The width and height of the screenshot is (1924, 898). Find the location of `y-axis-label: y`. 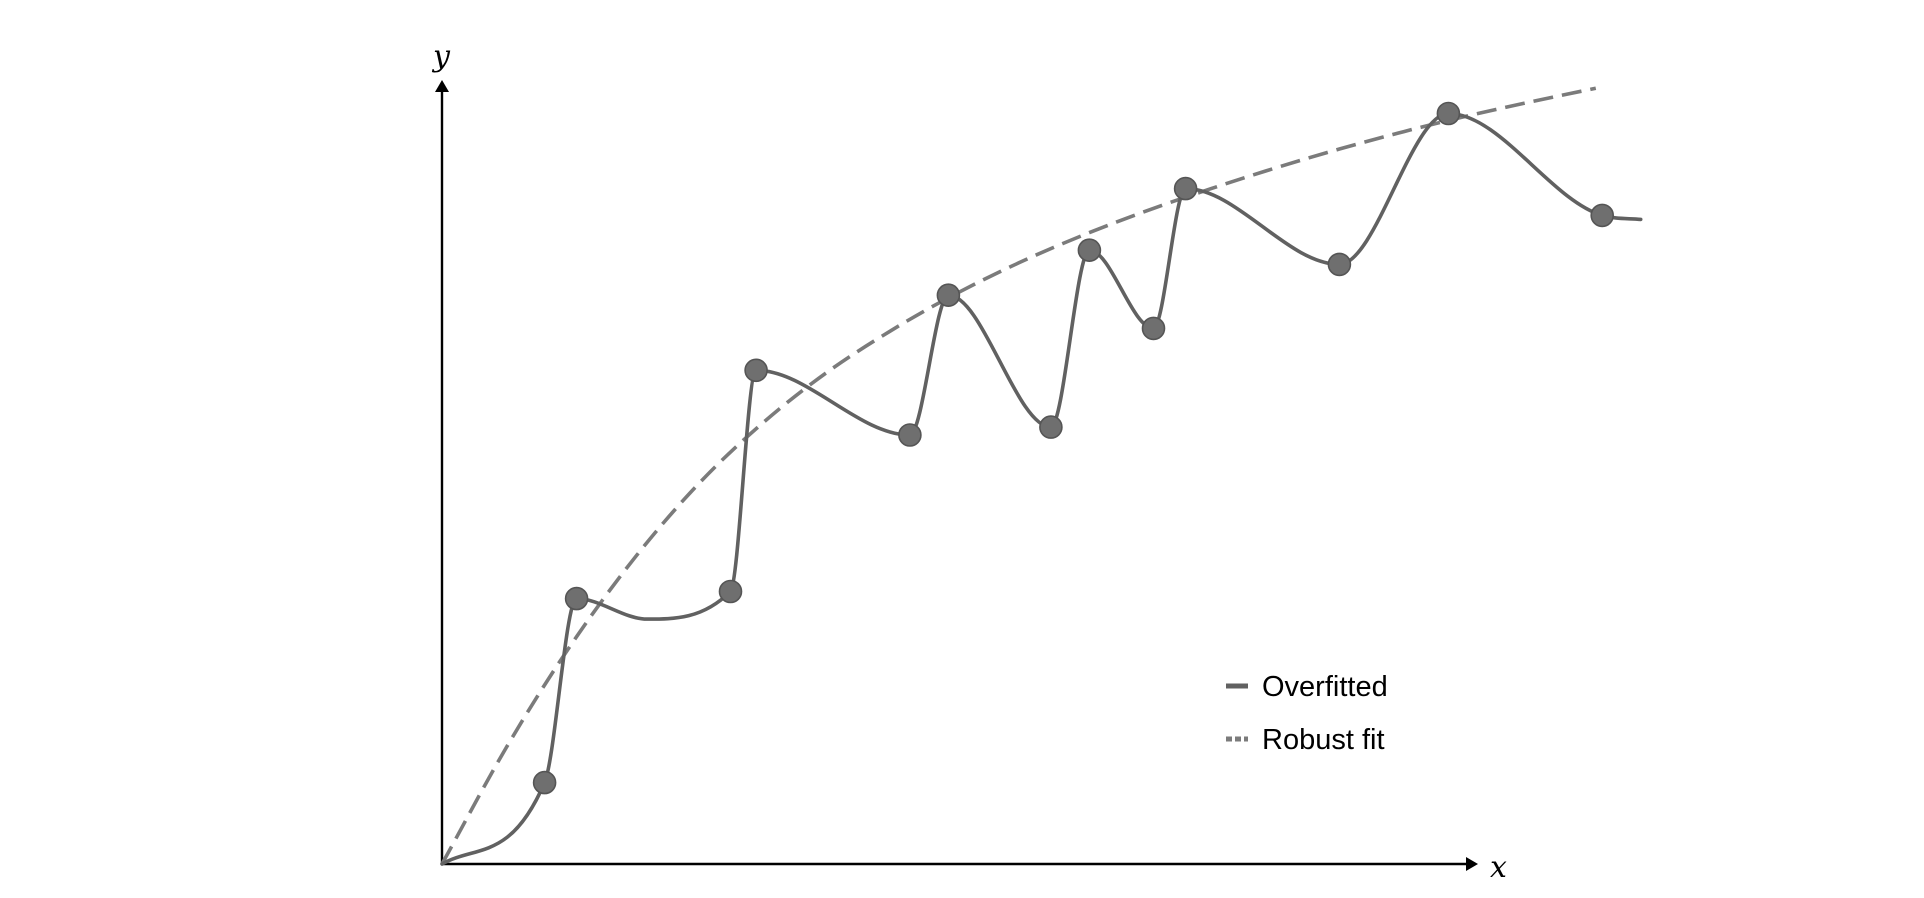

y-axis-label: y is located at coordinates (441, 56).